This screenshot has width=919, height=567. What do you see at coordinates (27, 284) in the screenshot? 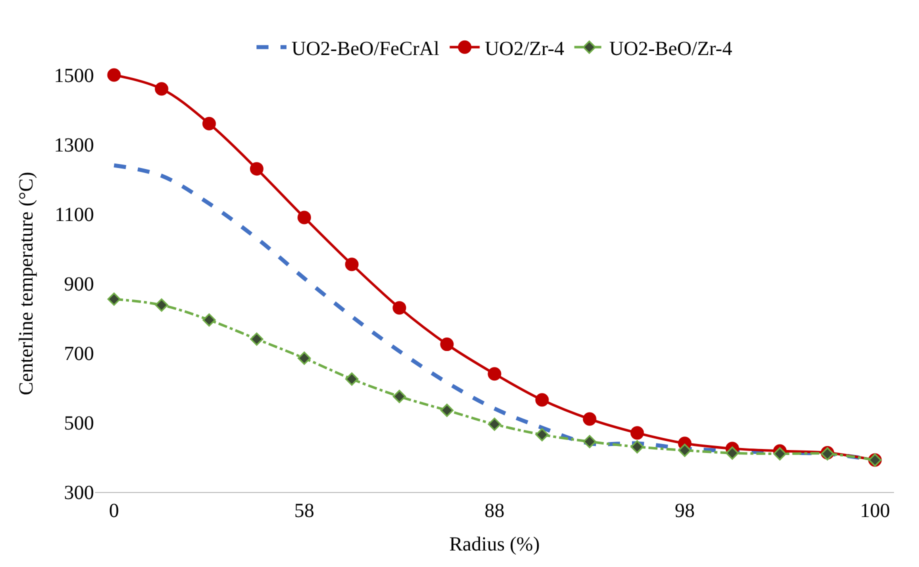
I see `y-axis-title: Centerline temperature (°C)` at bounding box center [27, 284].